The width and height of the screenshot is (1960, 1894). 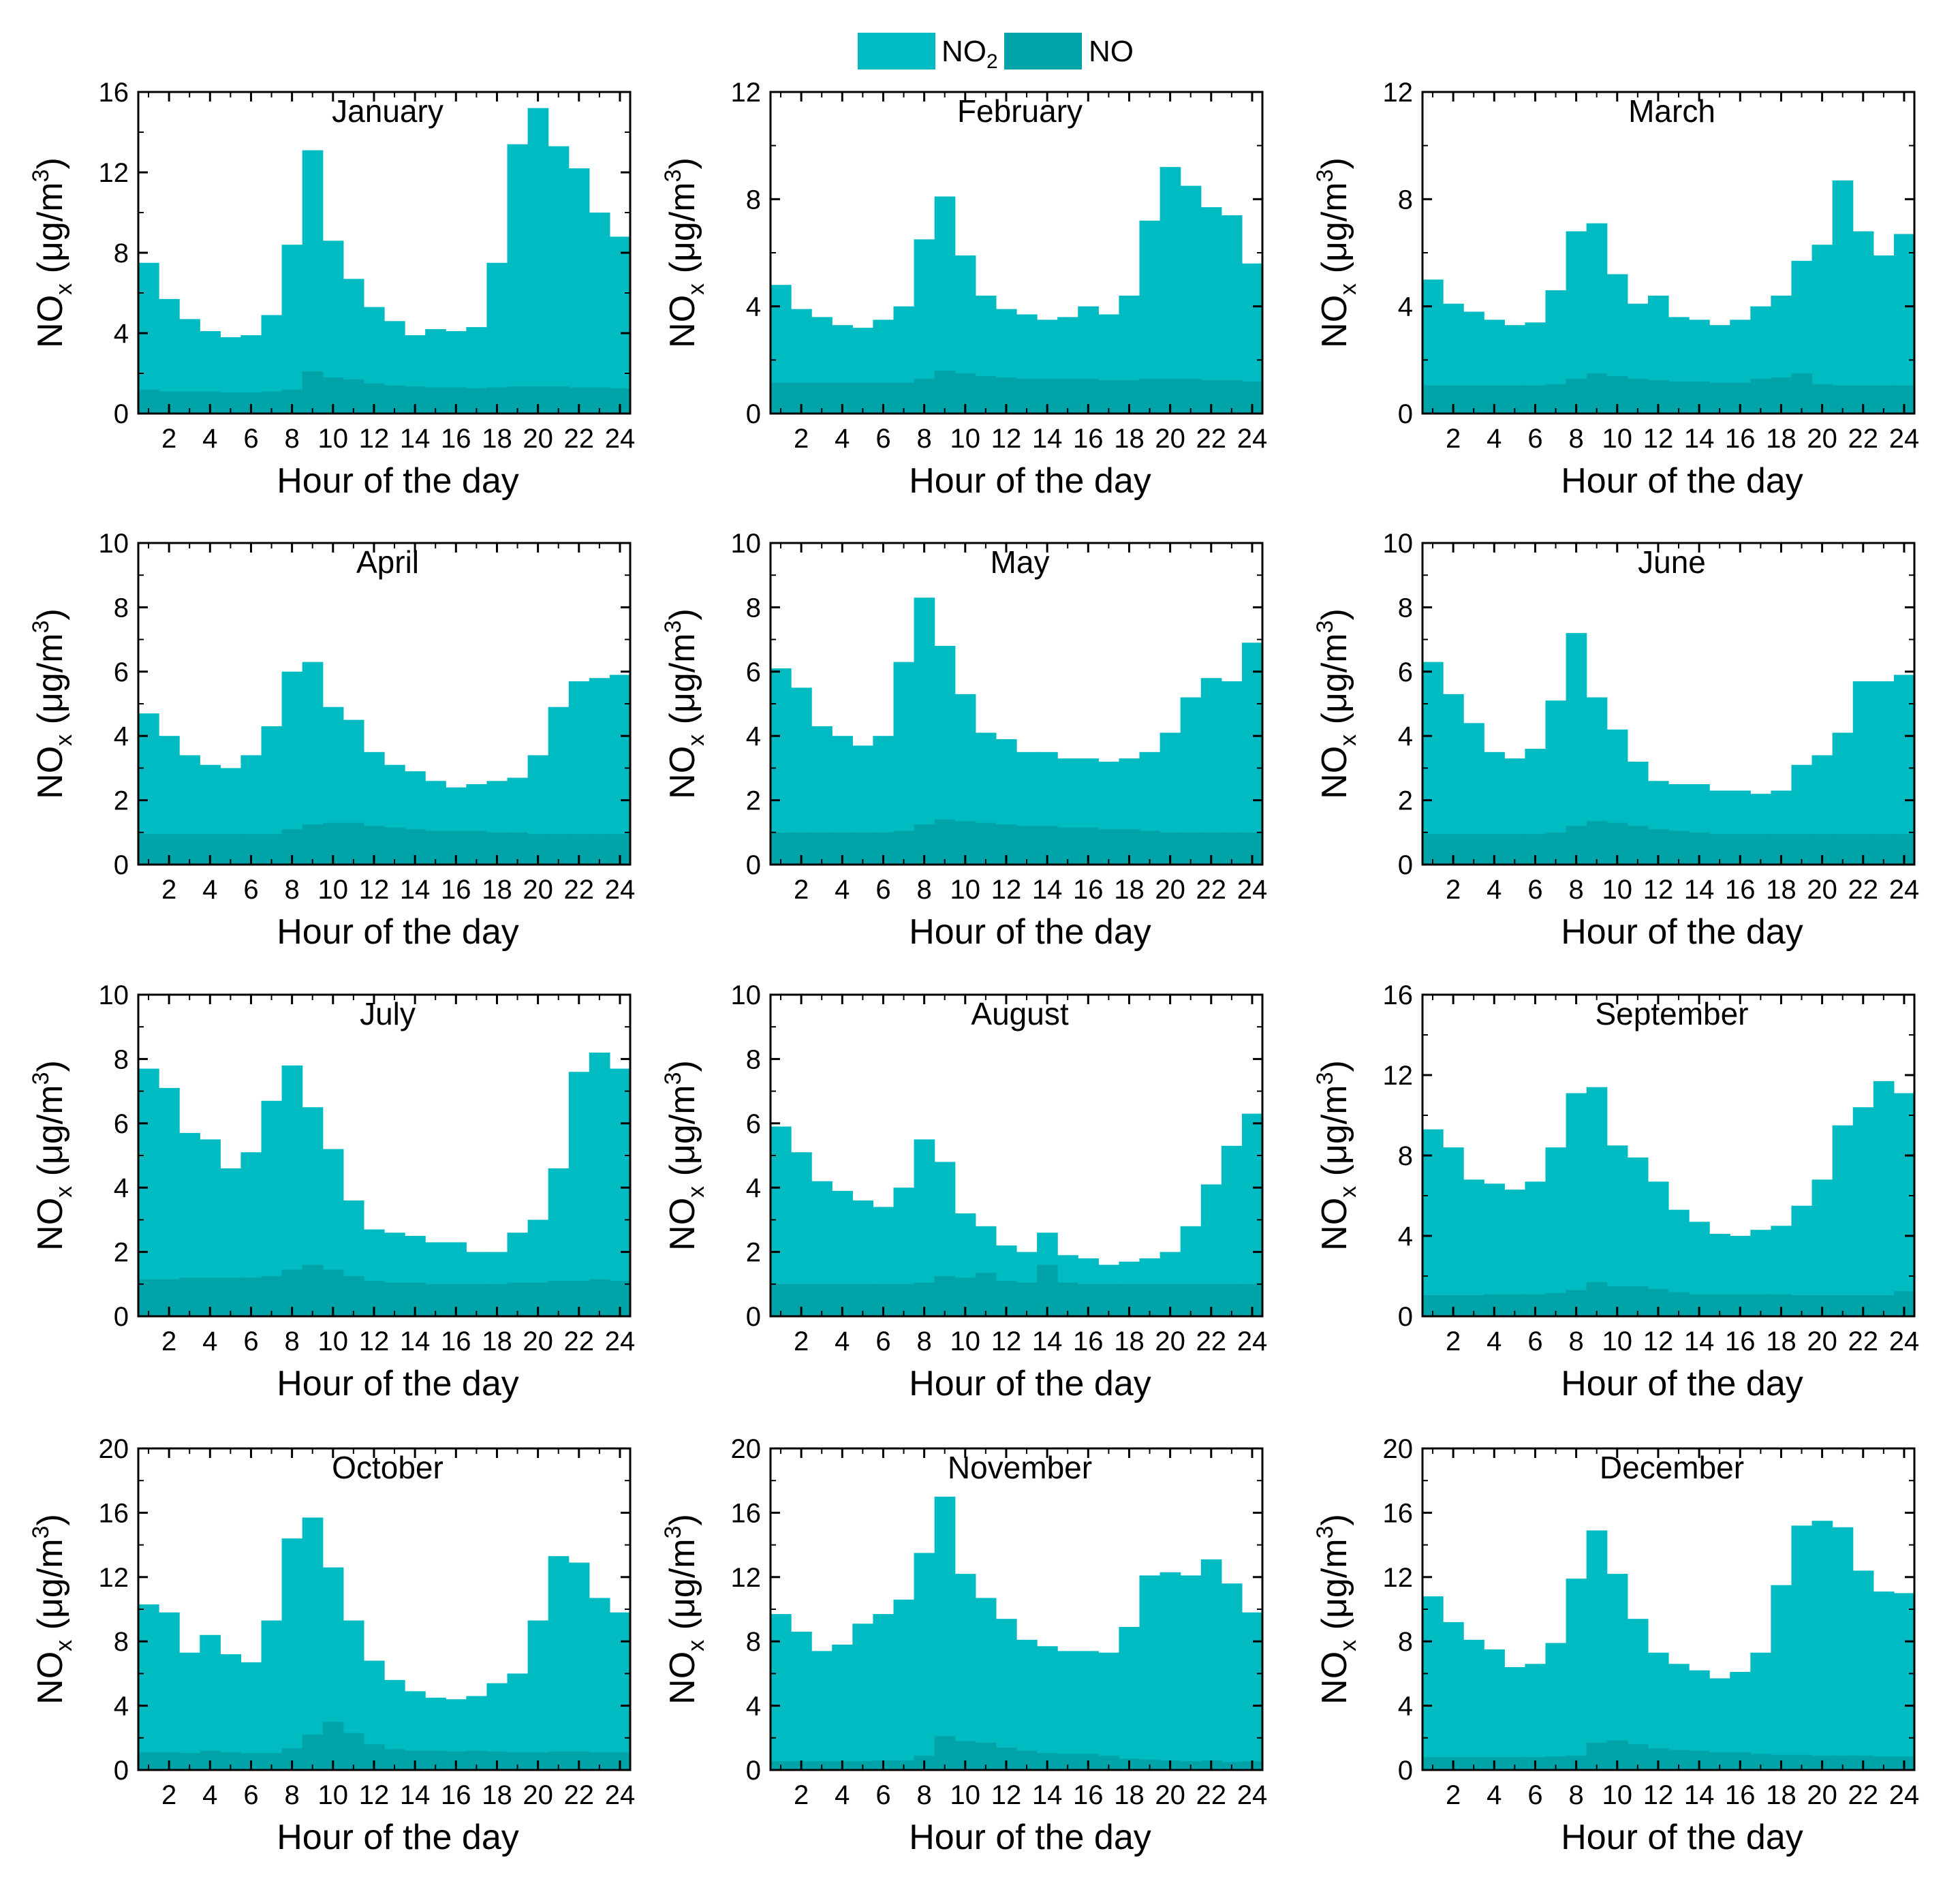 I want to click on y-tick-label: 20, so click(x=1398, y=1449).